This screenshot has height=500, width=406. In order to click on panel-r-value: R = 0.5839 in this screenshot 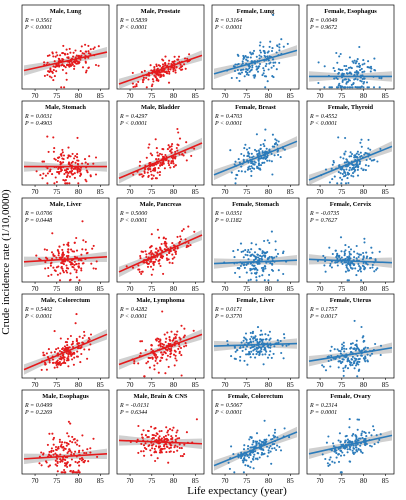, I will do `click(133, 21)`.